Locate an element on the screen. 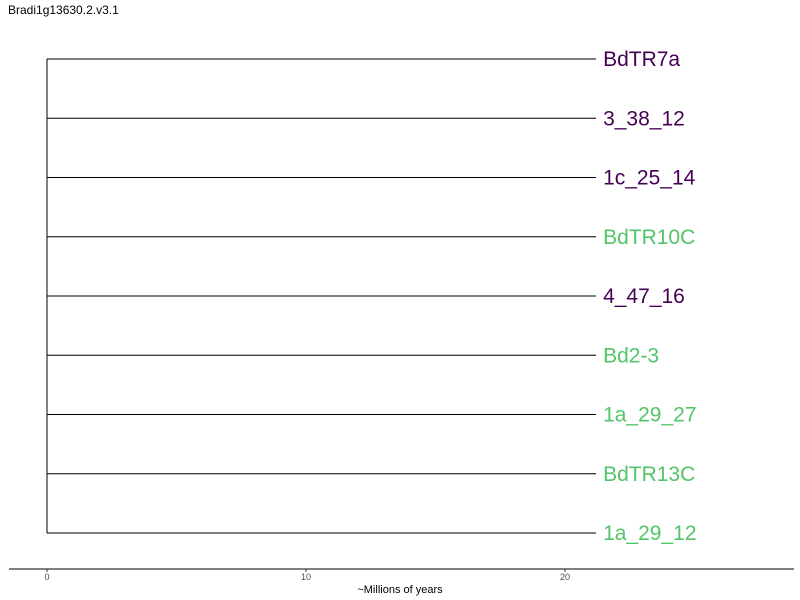 The image size is (800, 600). x-tick-label-2: 20 is located at coordinates (565, 577).